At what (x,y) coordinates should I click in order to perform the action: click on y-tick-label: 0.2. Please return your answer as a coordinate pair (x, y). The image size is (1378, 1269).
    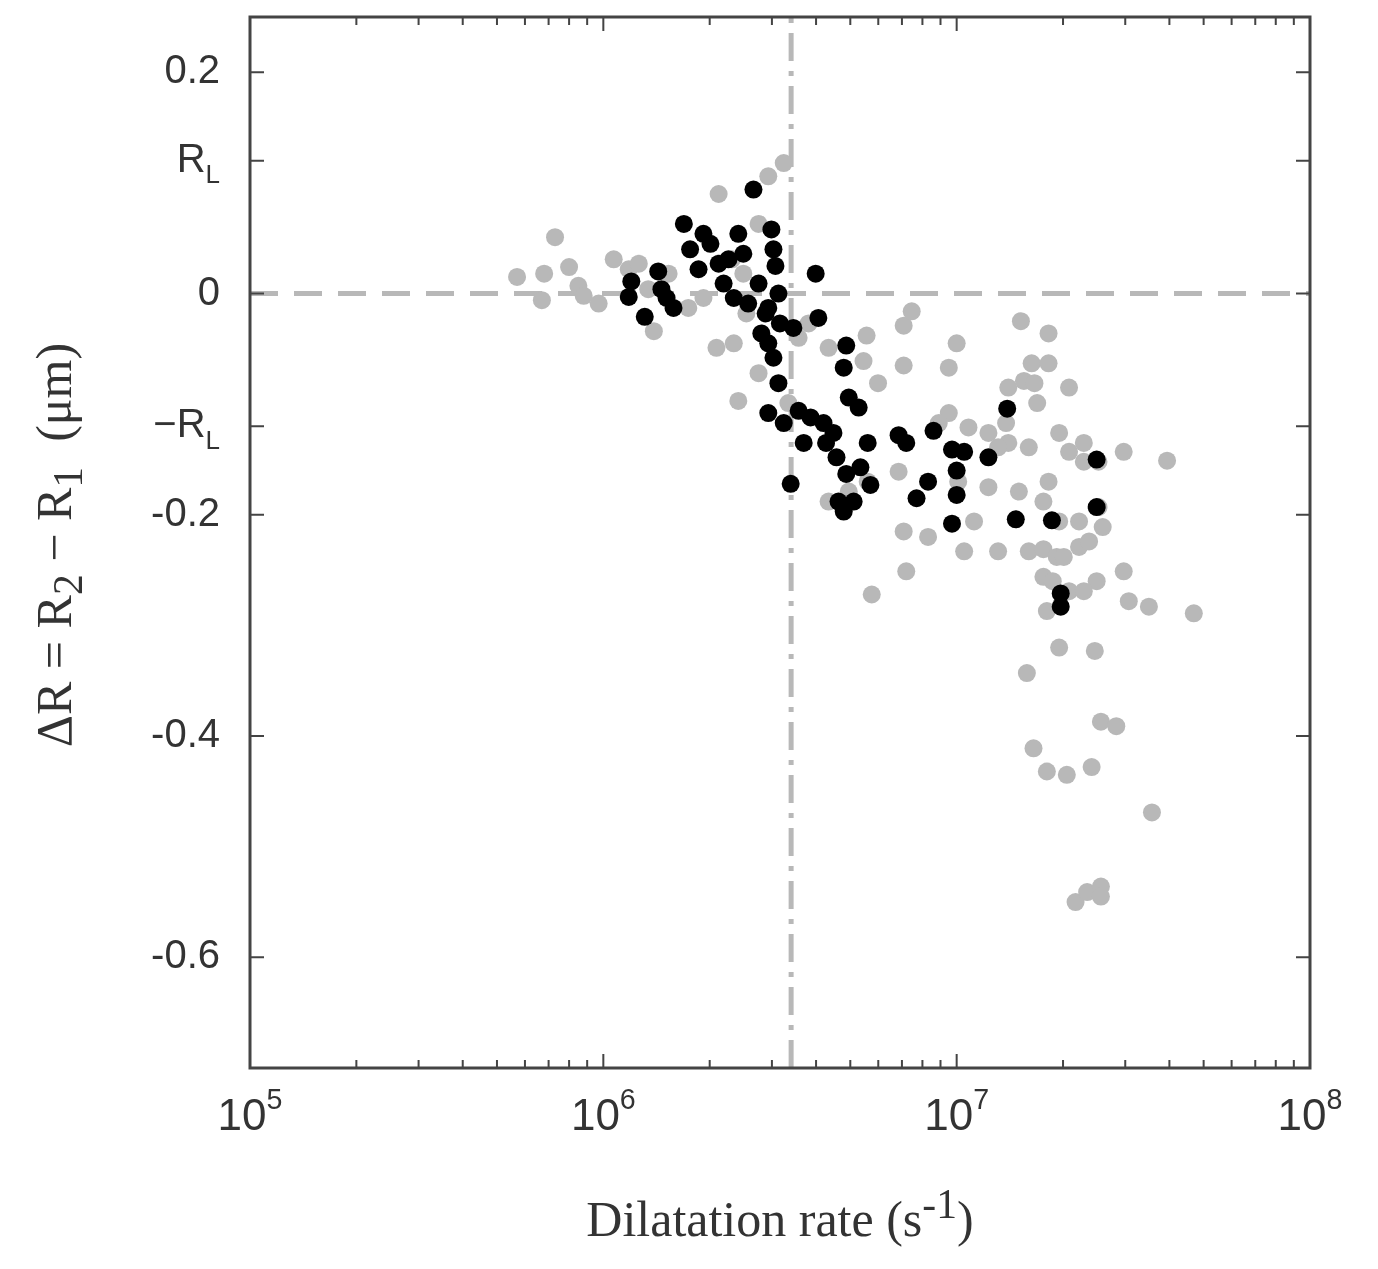
    Looking at the image, I should click on (192, 69).